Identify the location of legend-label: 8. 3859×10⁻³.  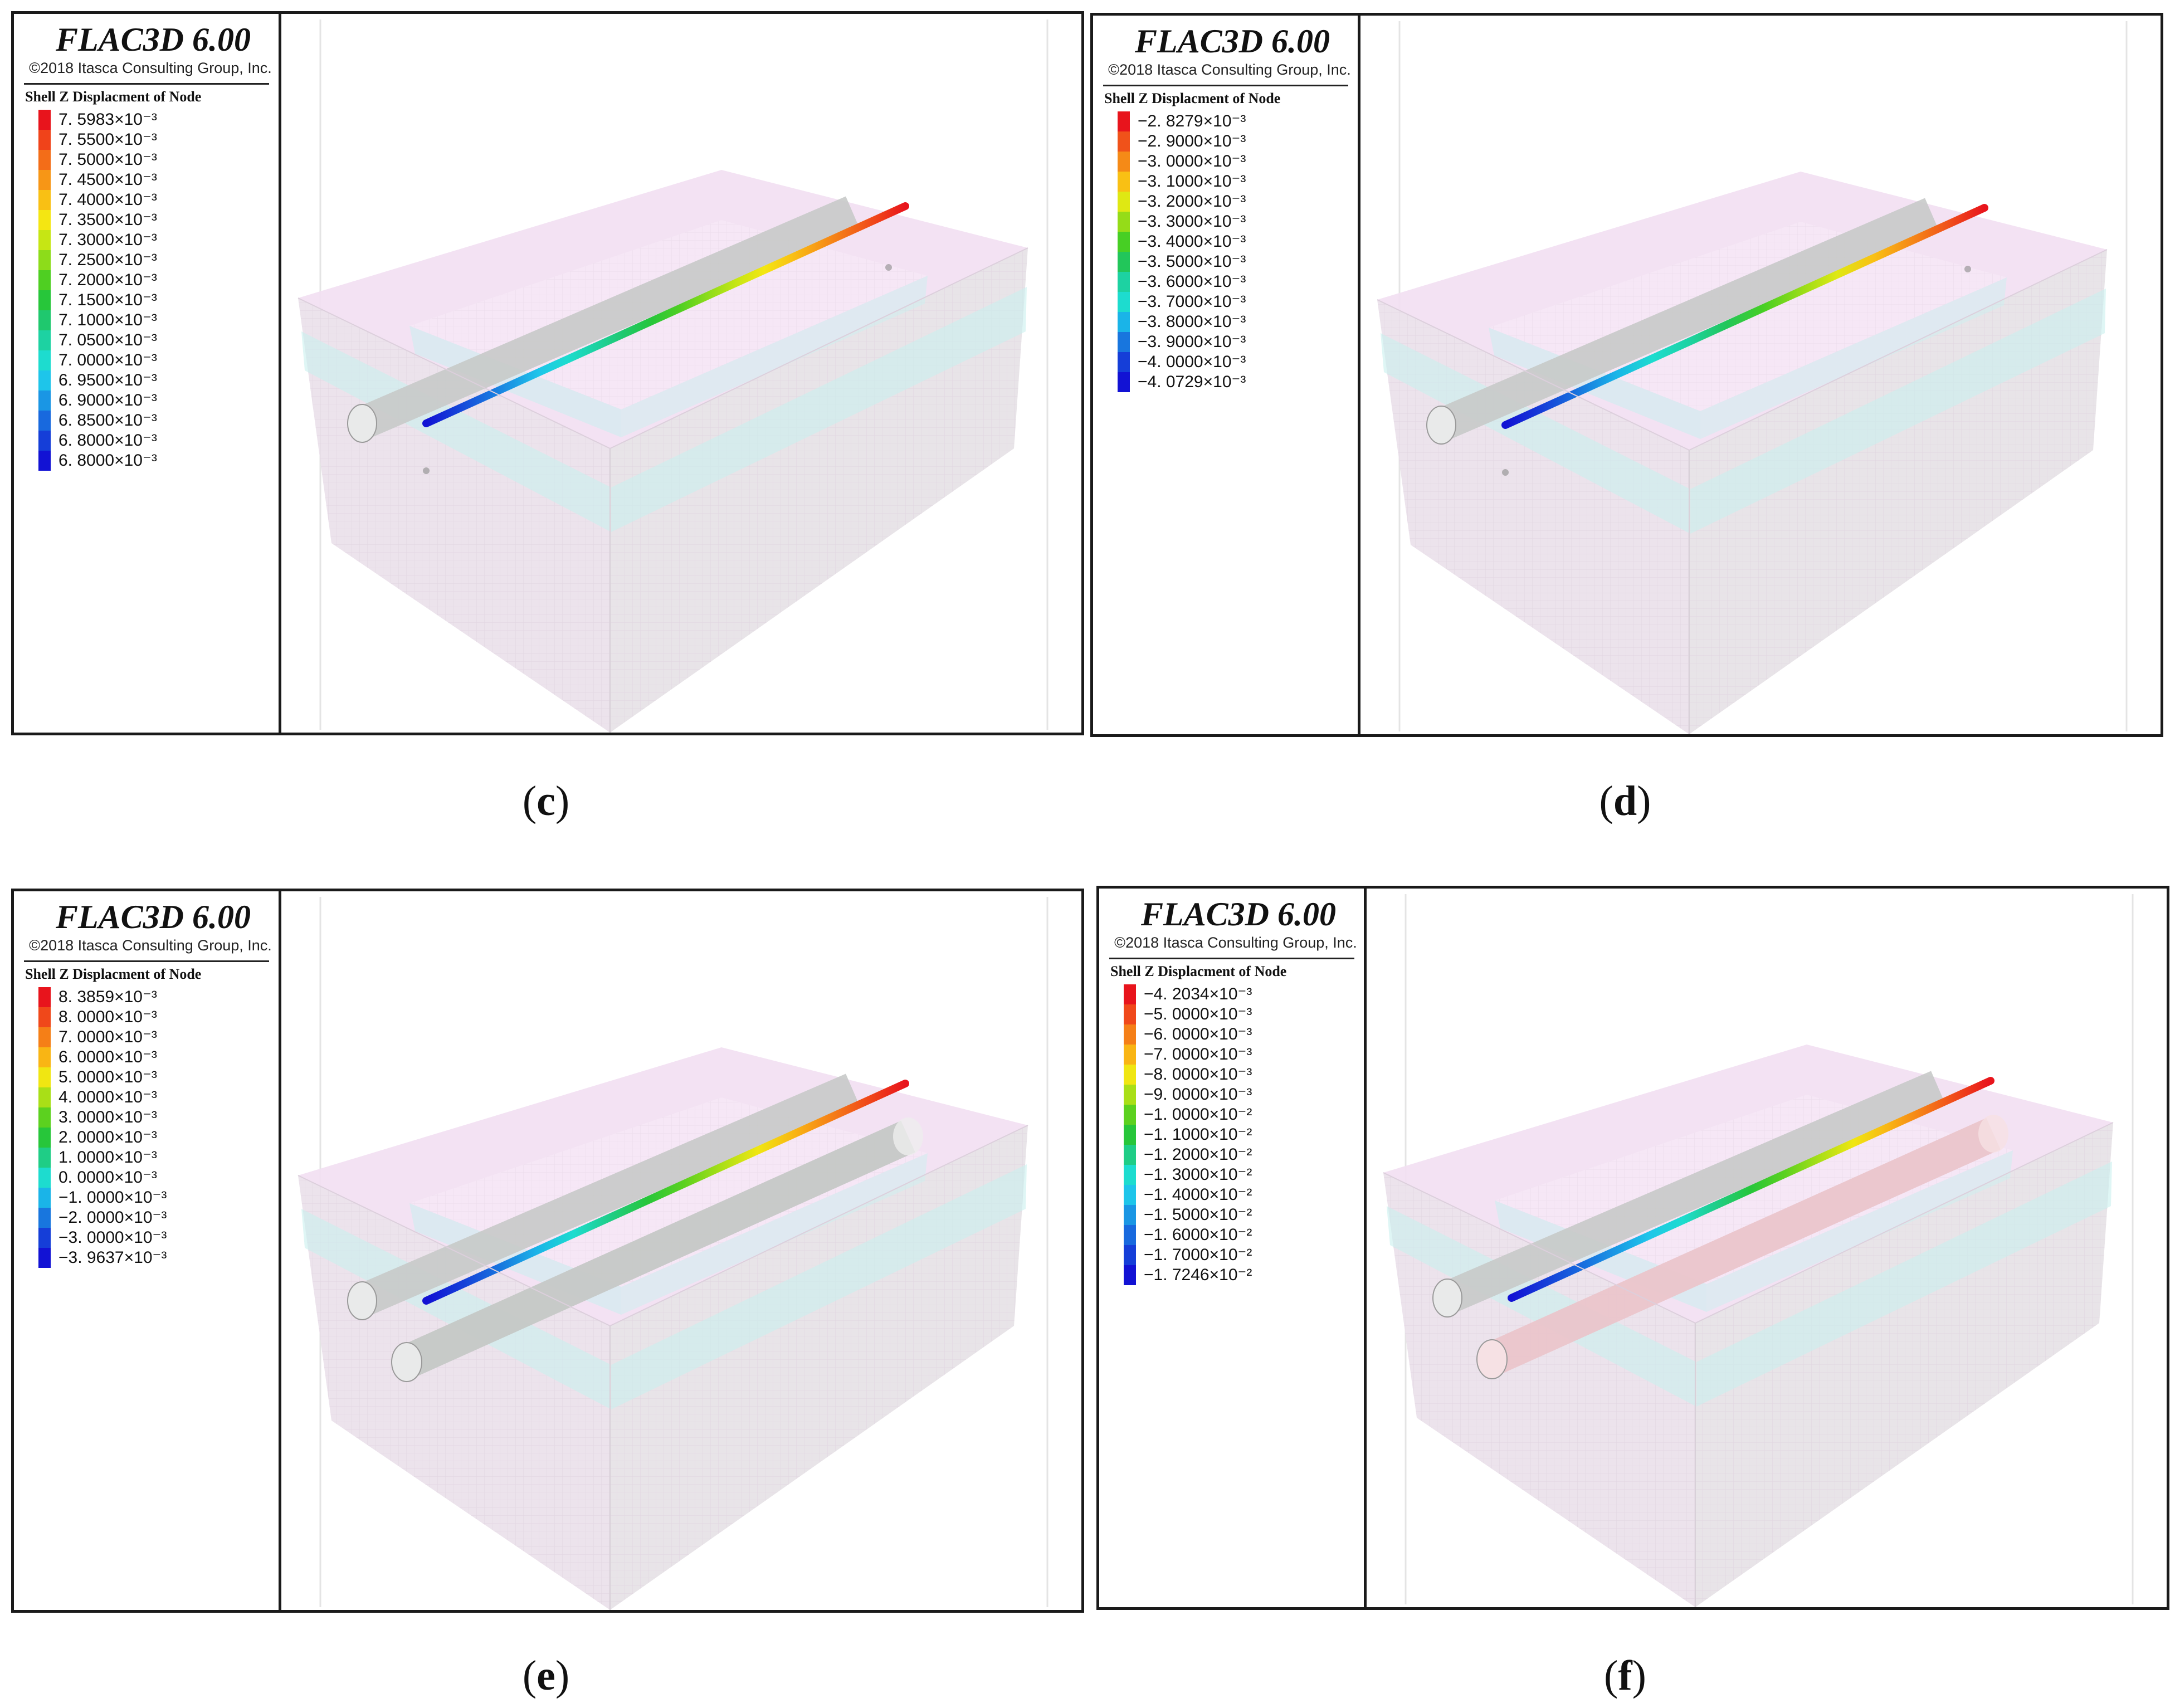
(107, 997).